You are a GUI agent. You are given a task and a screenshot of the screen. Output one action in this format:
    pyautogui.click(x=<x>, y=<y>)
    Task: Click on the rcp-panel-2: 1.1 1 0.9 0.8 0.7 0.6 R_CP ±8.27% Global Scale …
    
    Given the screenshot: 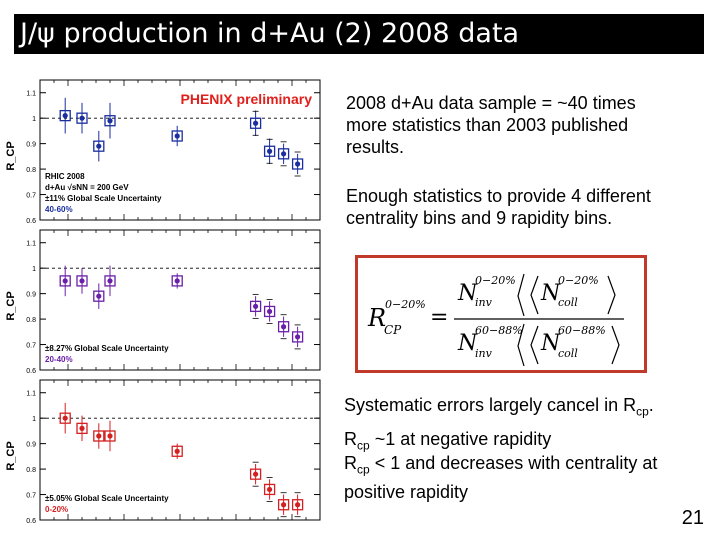 What is the action you would take?
    pyautogui.click(x=163, y=302)
    